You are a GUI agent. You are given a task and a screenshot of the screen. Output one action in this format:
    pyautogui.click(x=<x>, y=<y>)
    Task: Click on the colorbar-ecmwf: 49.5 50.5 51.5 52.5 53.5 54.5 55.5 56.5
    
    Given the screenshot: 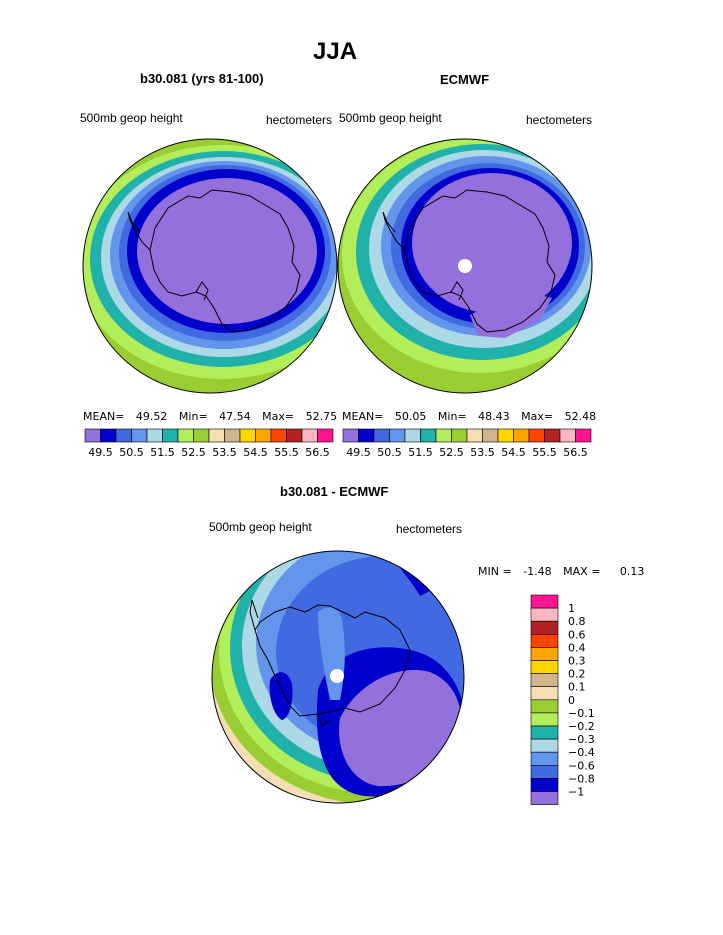 What is the action you would take?
    pyautogui.click(x=467, y=443)
    